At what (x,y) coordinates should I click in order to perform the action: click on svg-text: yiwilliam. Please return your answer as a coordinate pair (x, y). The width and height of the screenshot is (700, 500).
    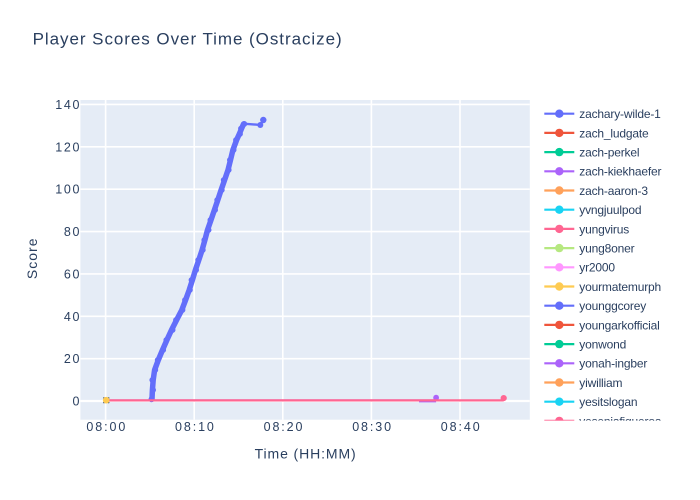
    Looking at the image, I should click on (600, 383).